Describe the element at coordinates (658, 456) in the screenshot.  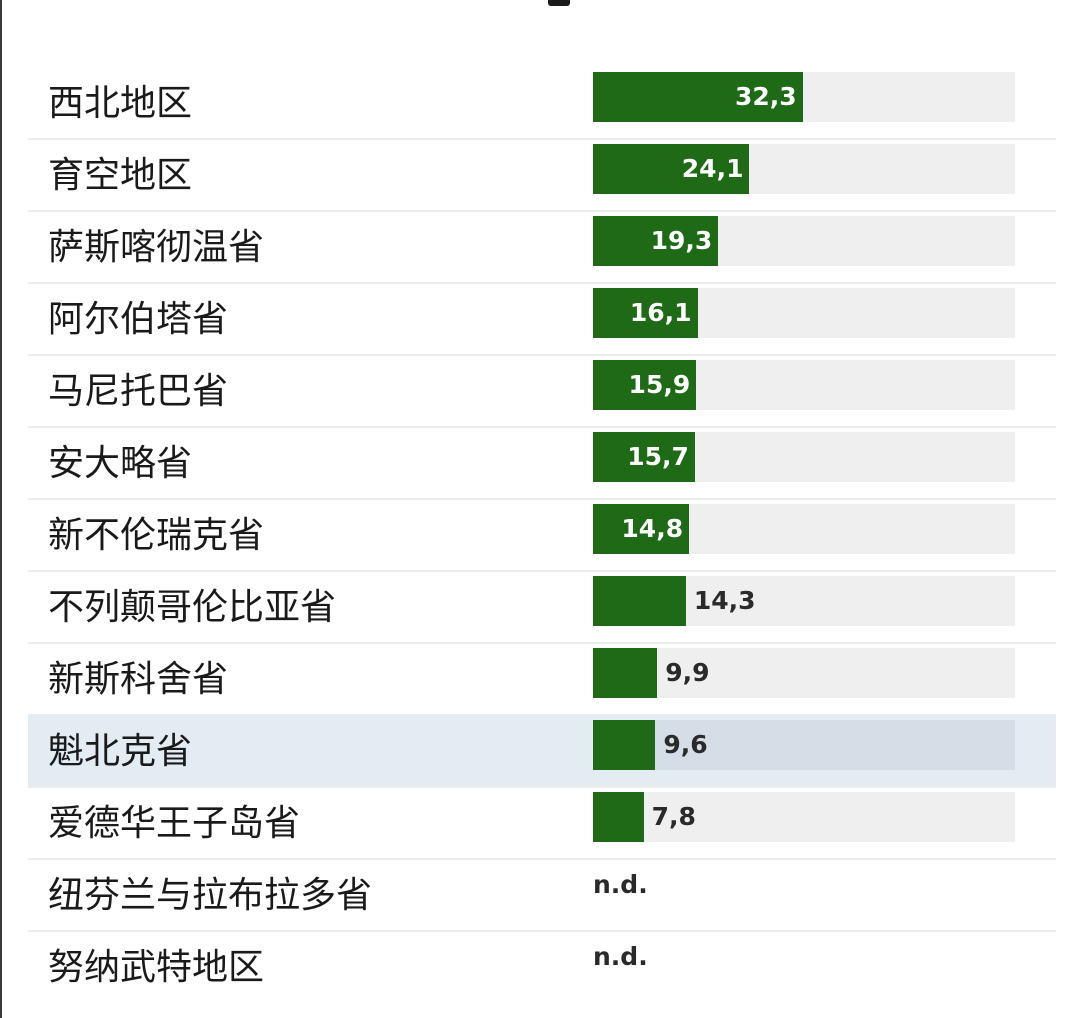
I see `data-label: 15,7` at that location.